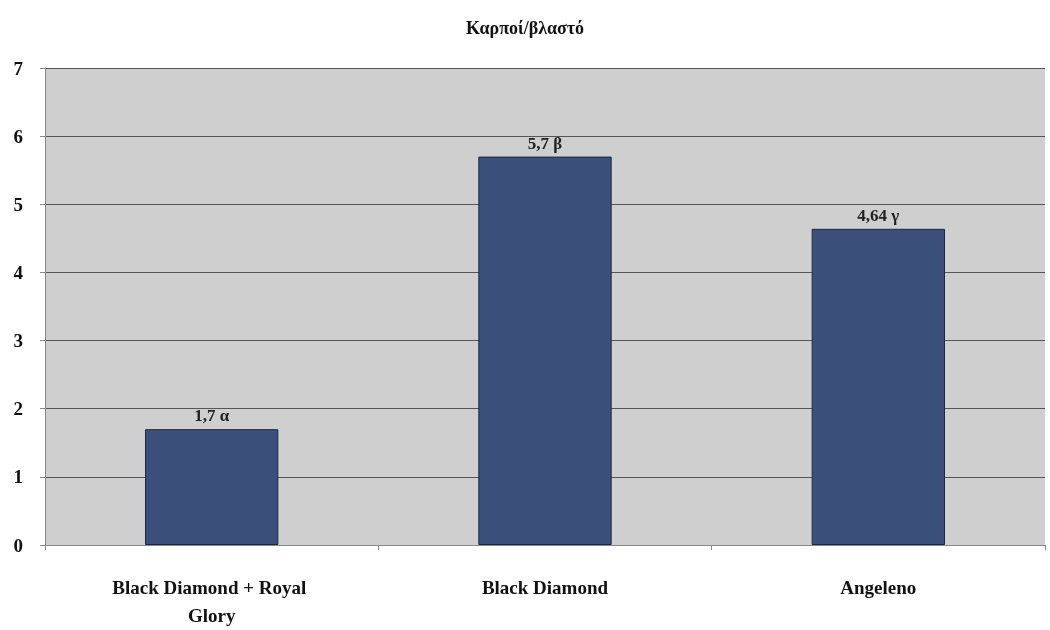 Image resolution: width=1050 pixels, height=630 pixels. Describe the element at coordinates (212, 601) in the screenshot. I see `x-tick-label: Black Diamond + Royal Glory` at that location.